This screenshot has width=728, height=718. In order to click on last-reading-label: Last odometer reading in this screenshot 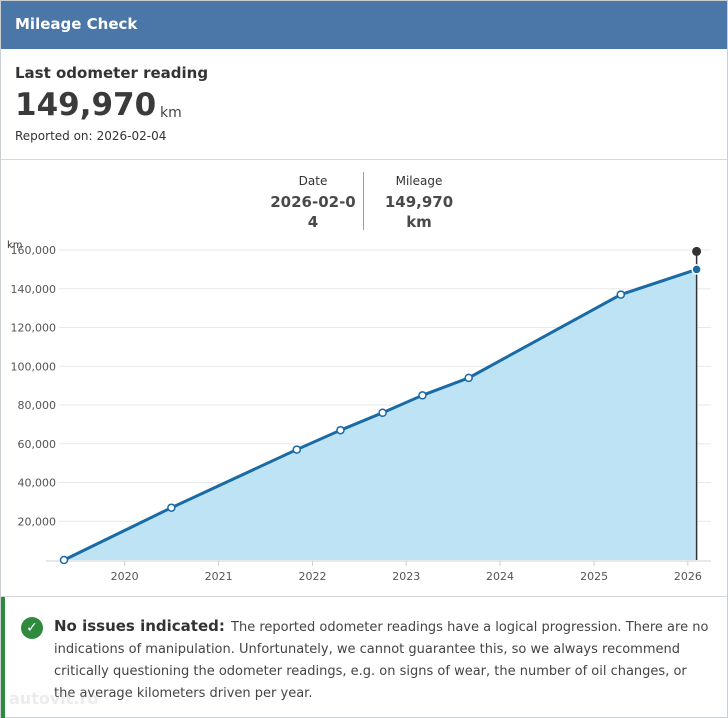, I will do `click(112, 73)`.